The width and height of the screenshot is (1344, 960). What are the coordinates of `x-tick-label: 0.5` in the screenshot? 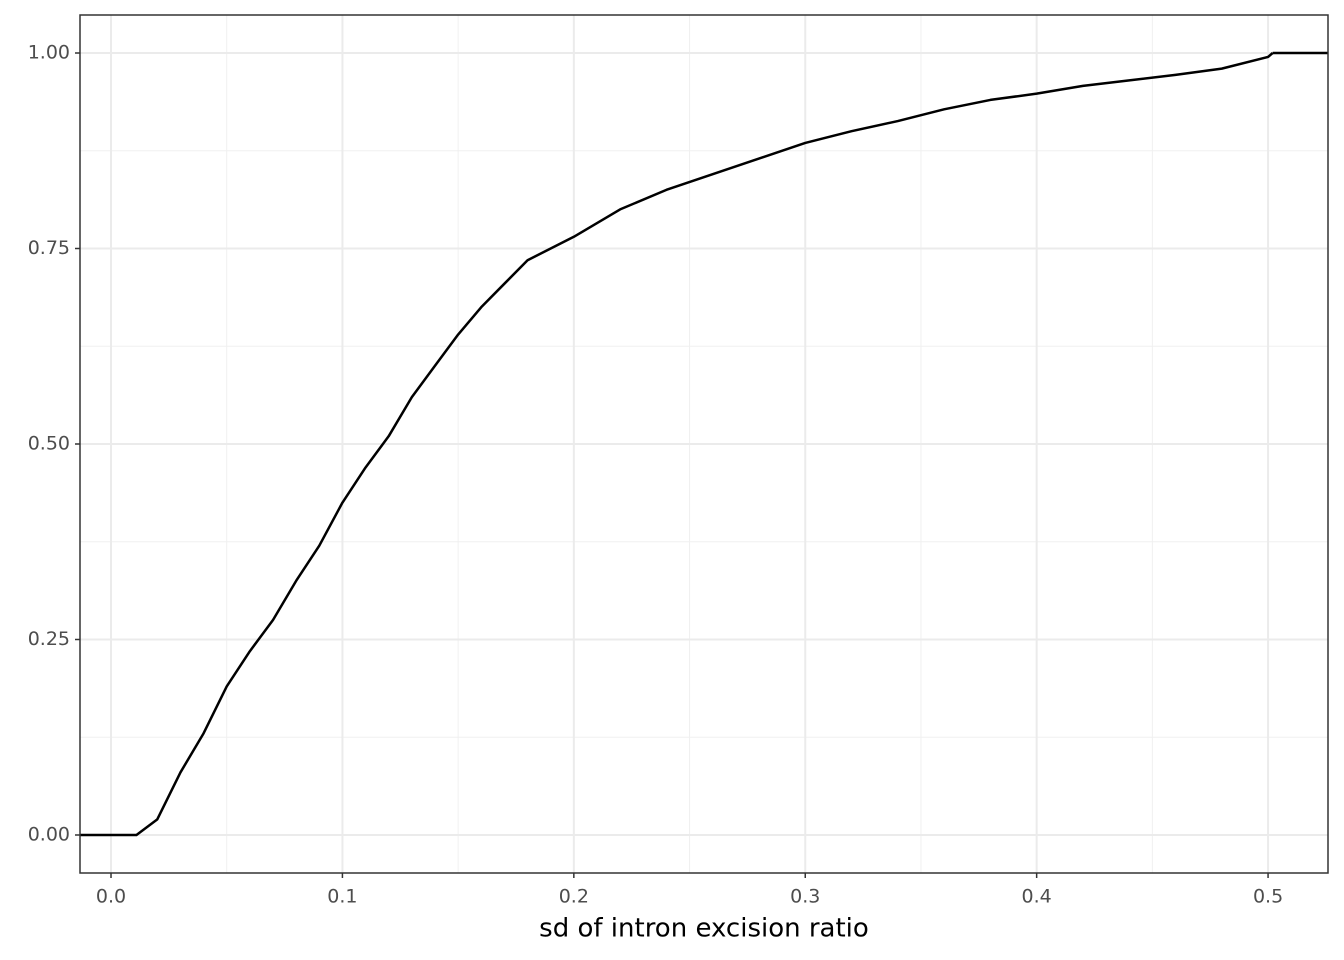 It's located at (1268, 897).